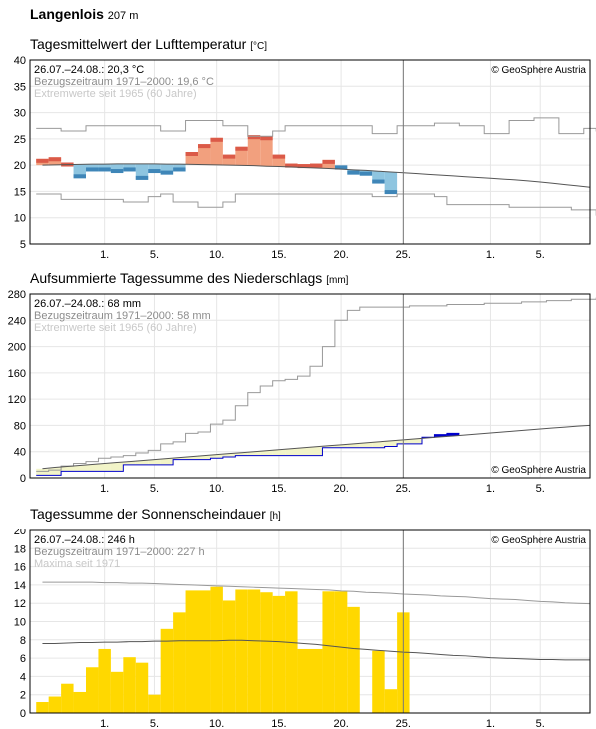 The width and height of the screenshot is (596, 729). Describe the element at coordinates (337, 280) in the screenshot. I see `precipitation-unit: [mm]` at that location.